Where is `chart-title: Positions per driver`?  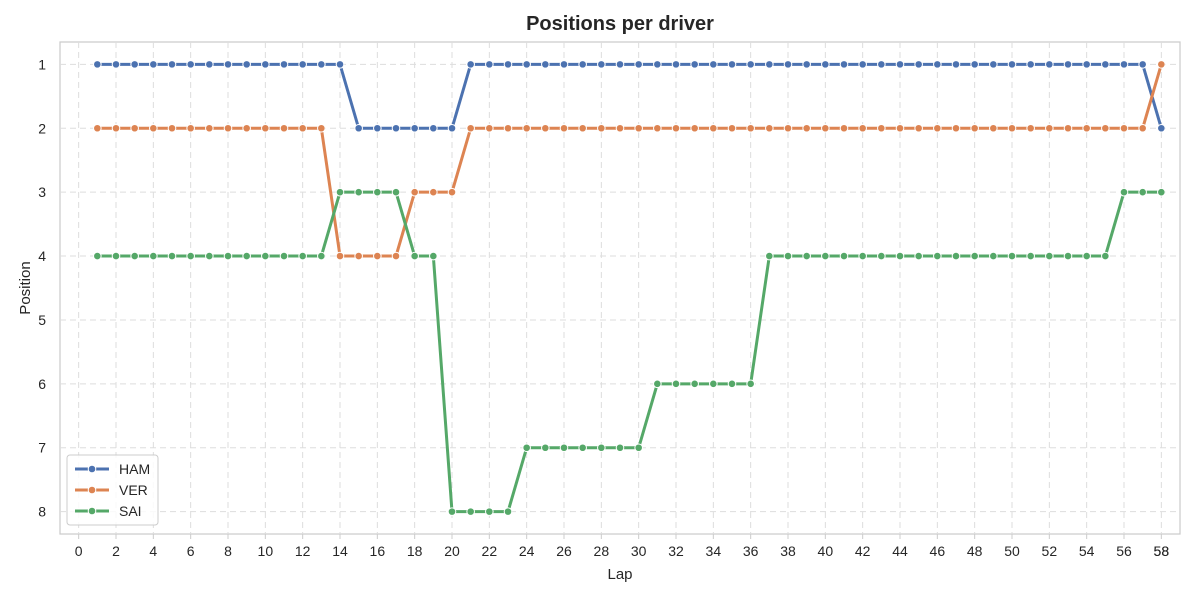
chart-title: Positions per driver is located at coordinates (620, 24).